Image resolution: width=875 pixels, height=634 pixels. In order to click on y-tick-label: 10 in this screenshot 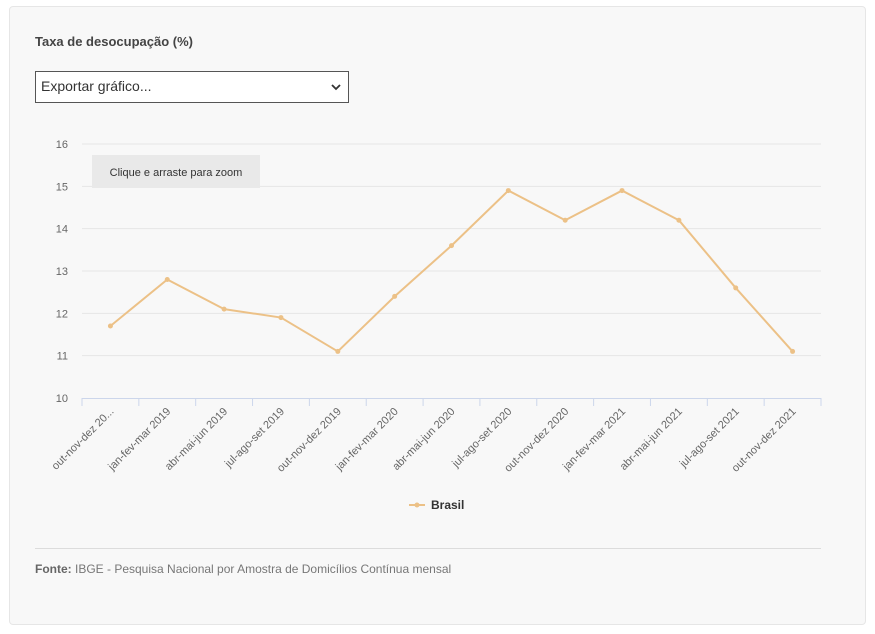, I will do `click(62, 399)`.